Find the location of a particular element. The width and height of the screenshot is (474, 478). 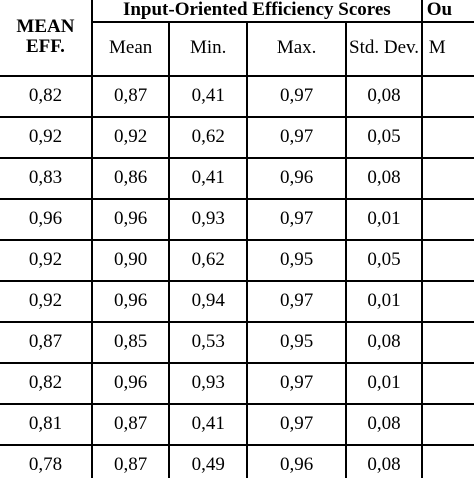

table-cell: 0,49 is located at coordinates (208, 460).